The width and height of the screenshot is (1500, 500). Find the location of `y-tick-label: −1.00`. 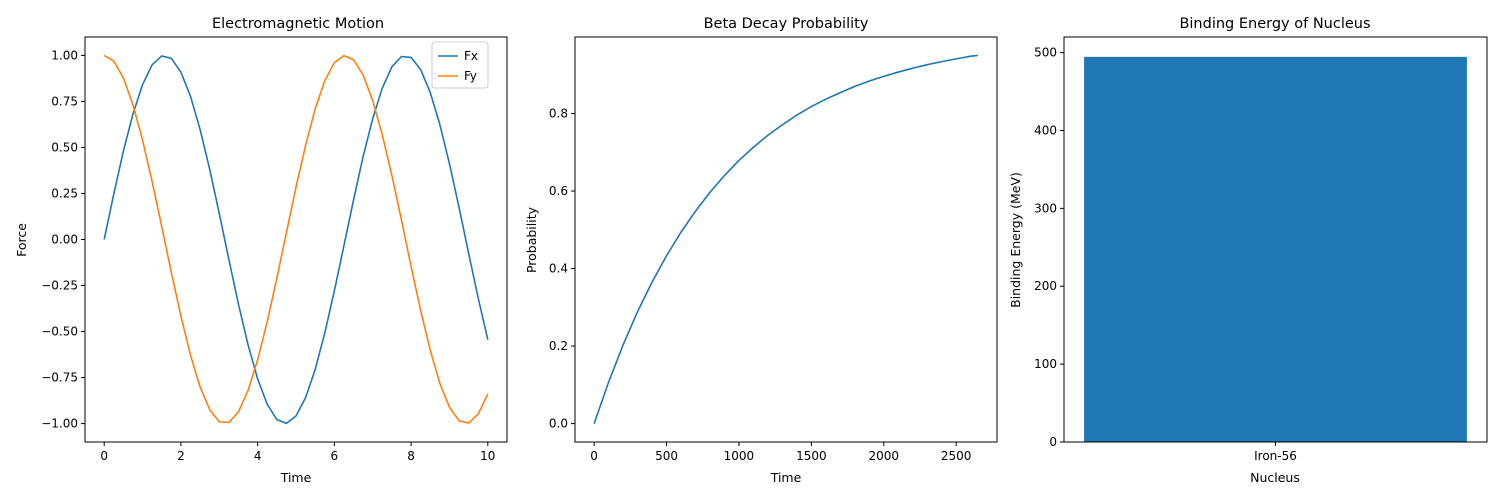

y-tick-label: −1.00 is located at coordinates (59, 424).